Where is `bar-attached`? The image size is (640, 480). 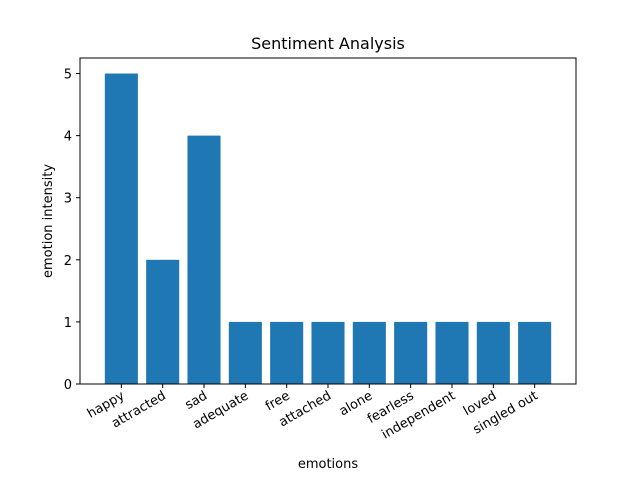
bar-attached is located at coordinates (328, 352).